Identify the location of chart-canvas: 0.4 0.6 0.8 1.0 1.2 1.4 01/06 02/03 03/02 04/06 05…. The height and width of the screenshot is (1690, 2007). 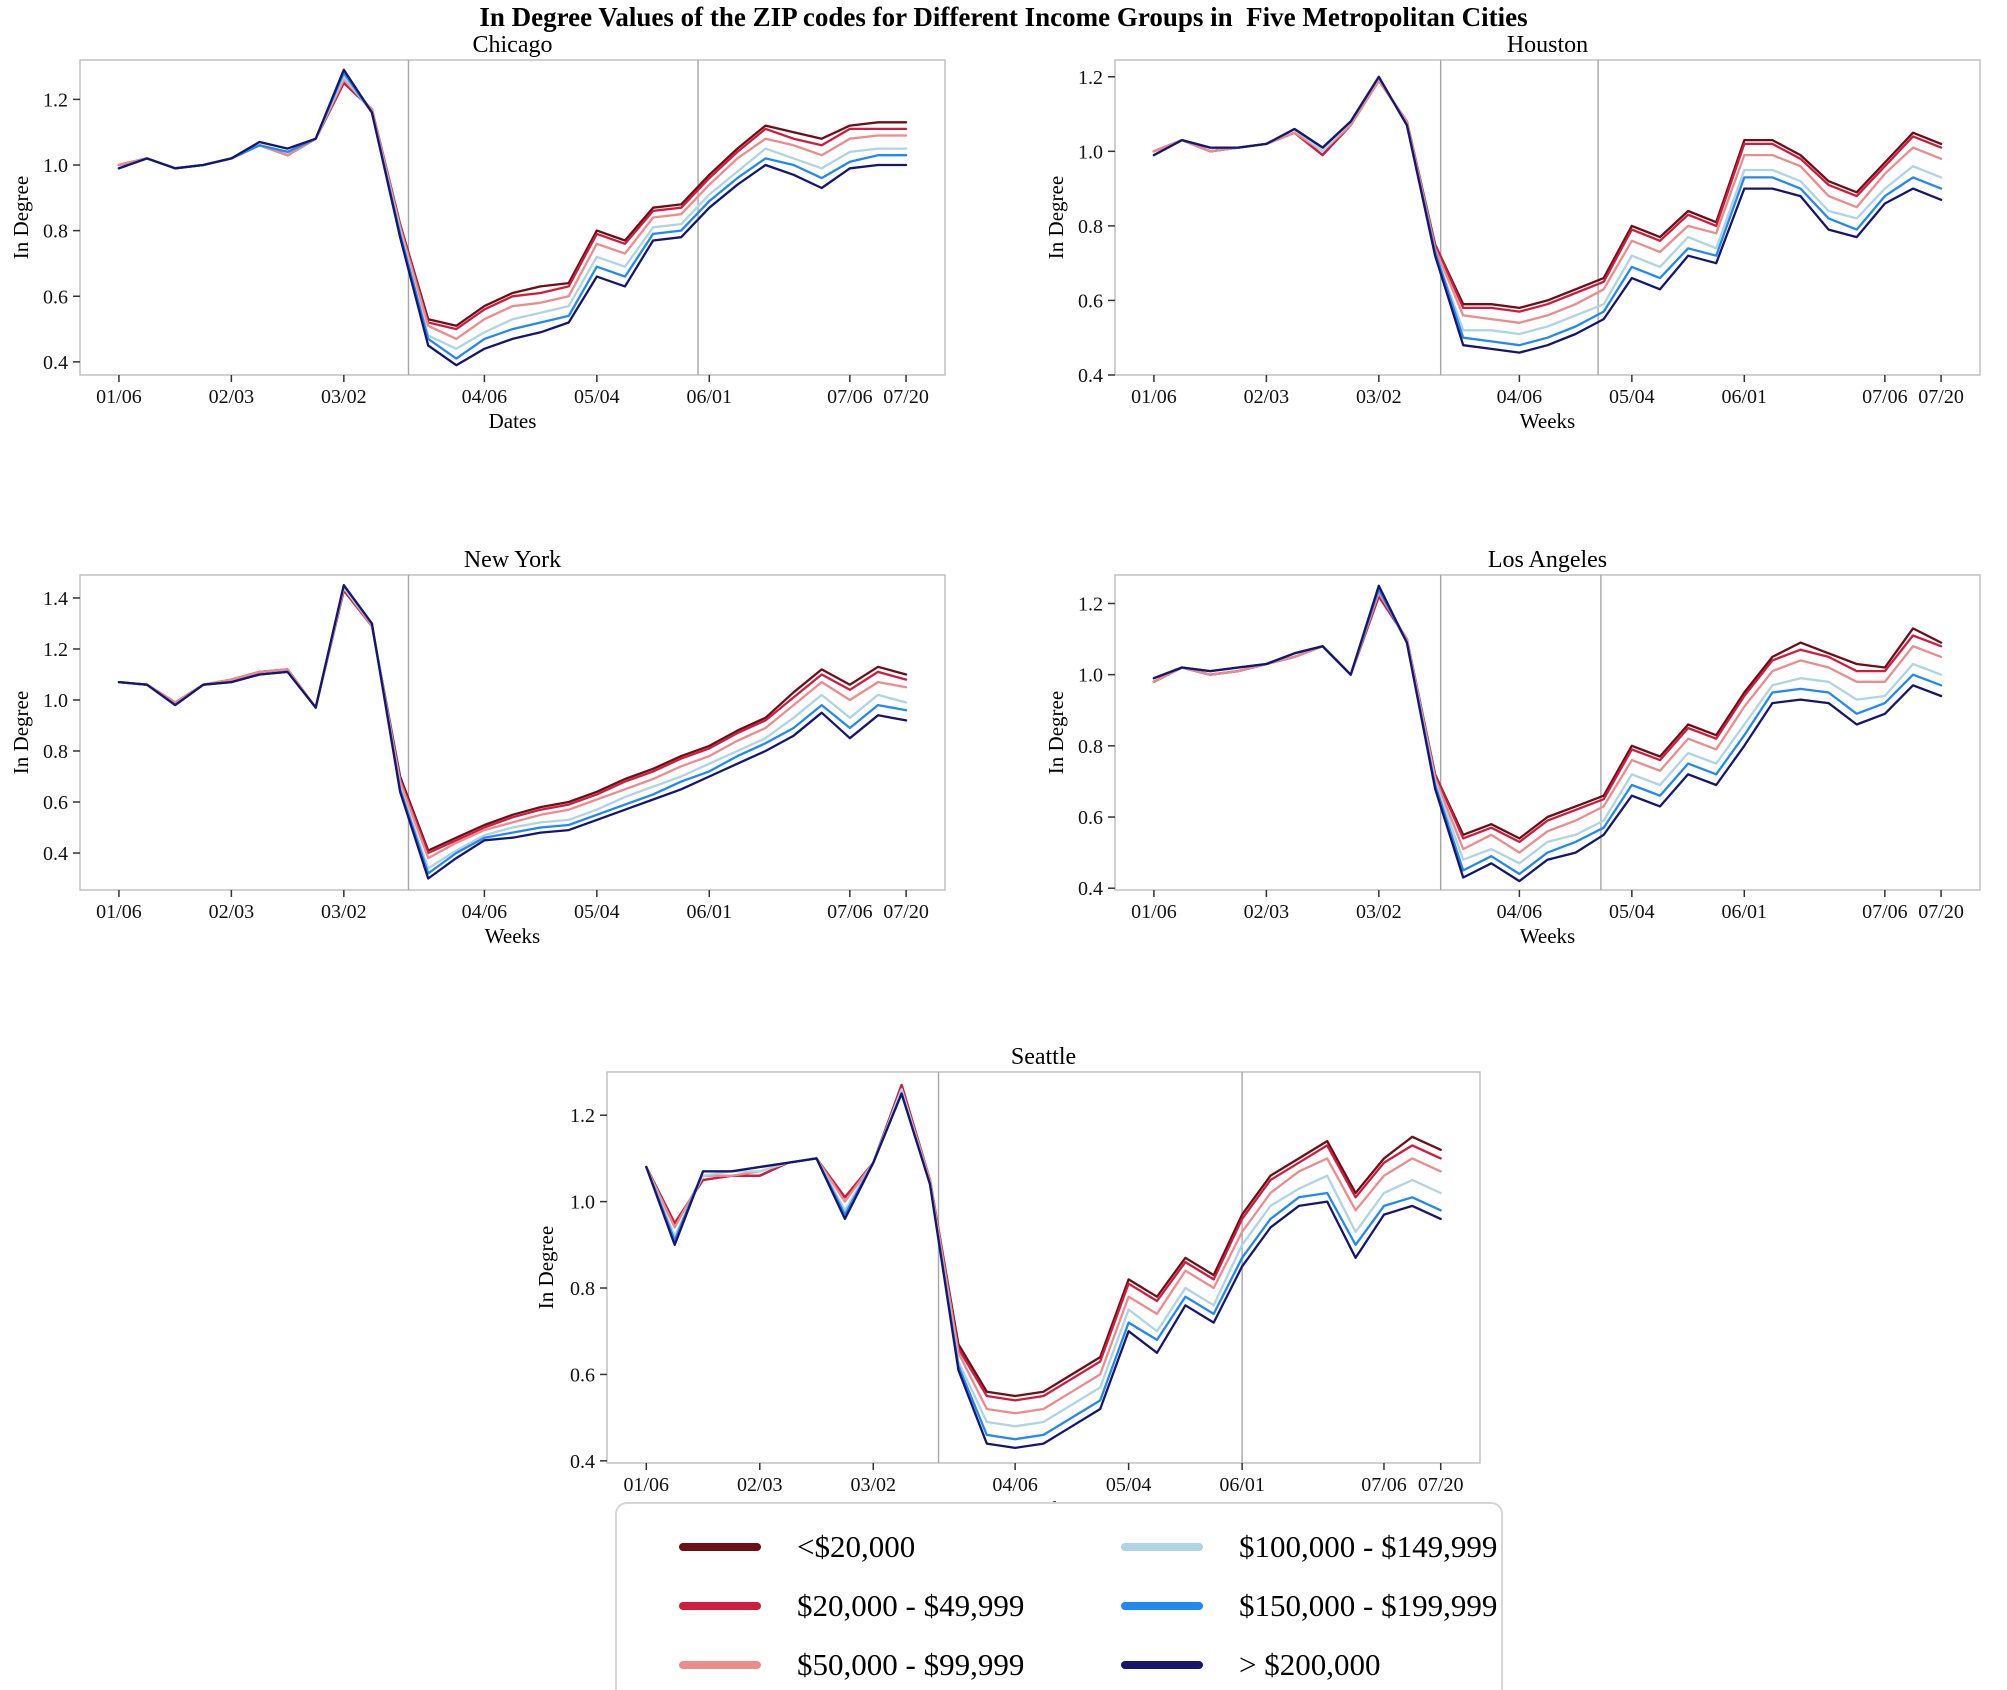
(477, 747).